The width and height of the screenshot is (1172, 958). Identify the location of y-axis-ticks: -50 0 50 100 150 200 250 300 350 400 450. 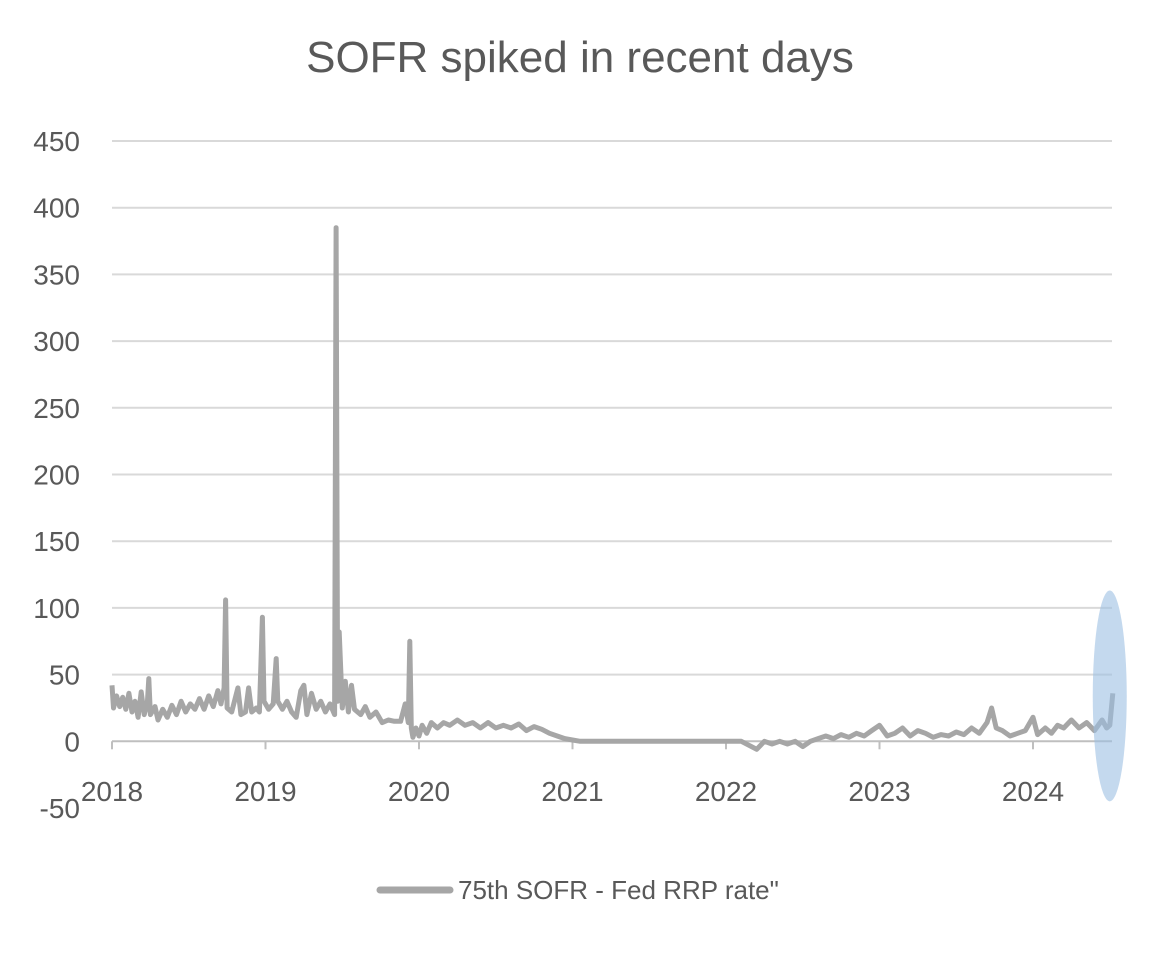
(56, 475).